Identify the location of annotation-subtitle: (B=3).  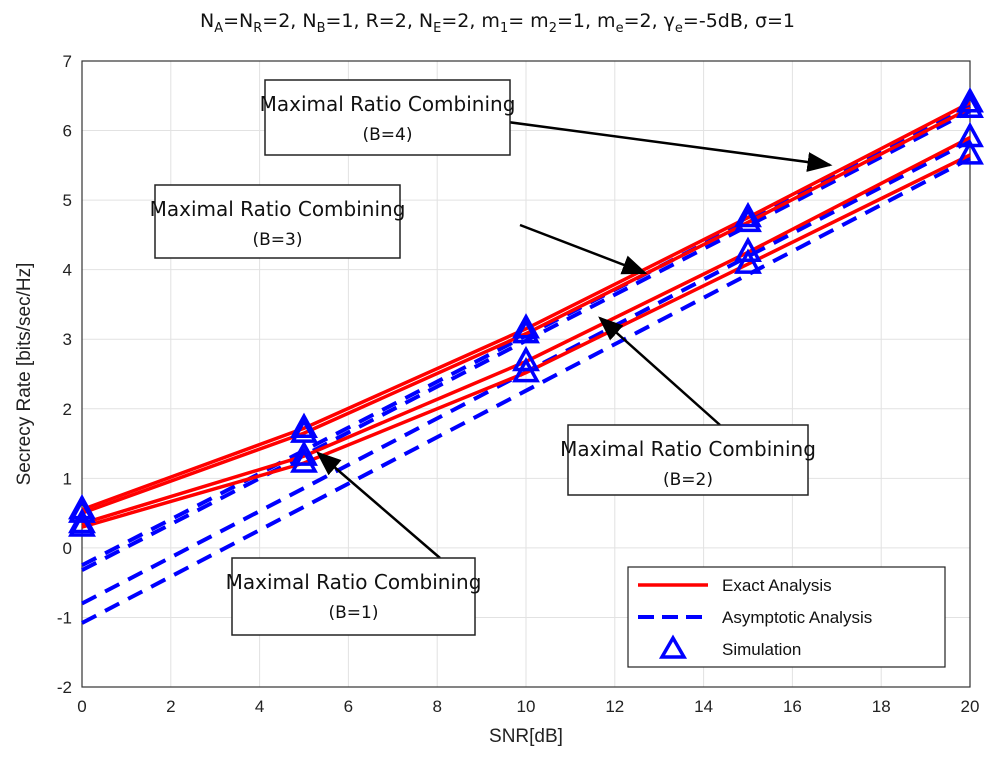
(278, 240).